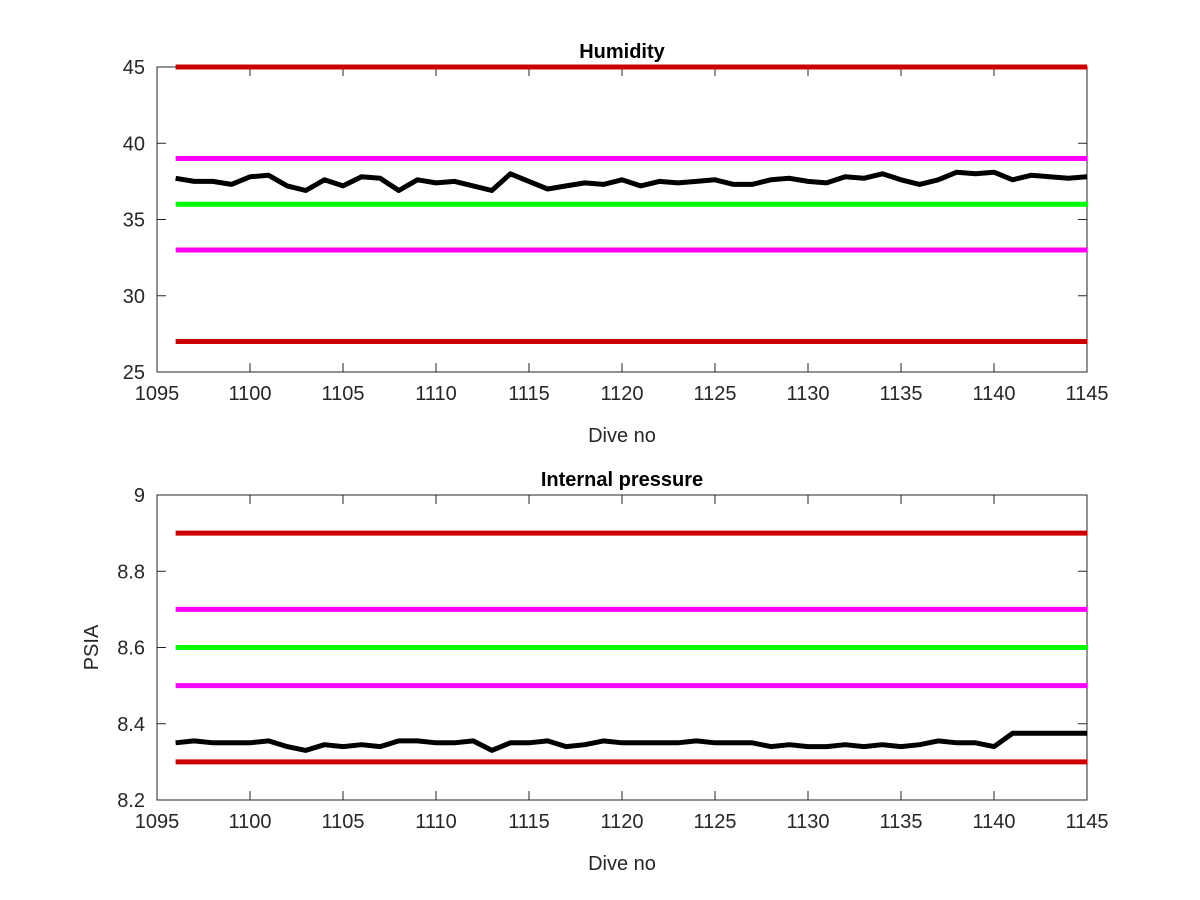 The height and width of the screenshot is (900, 1200). Describe the element at coordinates (139, 496) in the screenshot. I see `y-tick-label: 9` at that location.